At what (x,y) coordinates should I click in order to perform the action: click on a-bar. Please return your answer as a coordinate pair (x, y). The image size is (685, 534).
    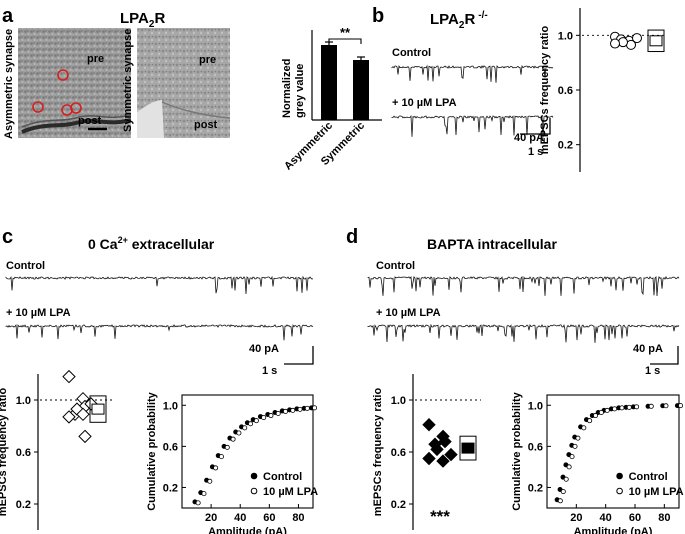
    Looking at the image, I should click on (329, 82).